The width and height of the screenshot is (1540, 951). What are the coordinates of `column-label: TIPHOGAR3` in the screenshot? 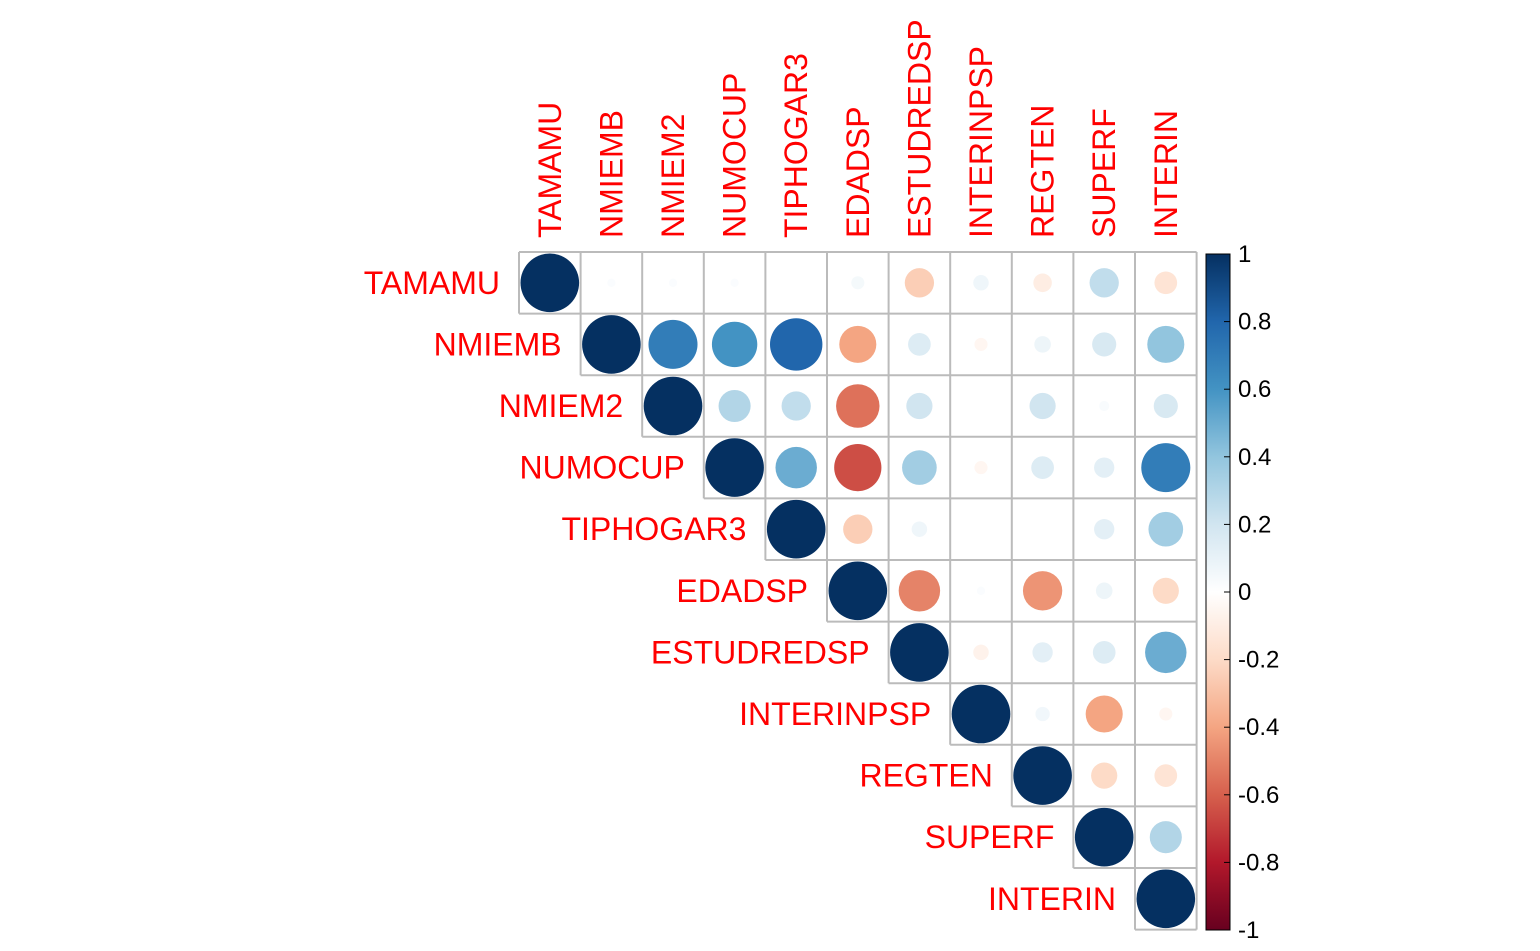 It's located at (796, 145).